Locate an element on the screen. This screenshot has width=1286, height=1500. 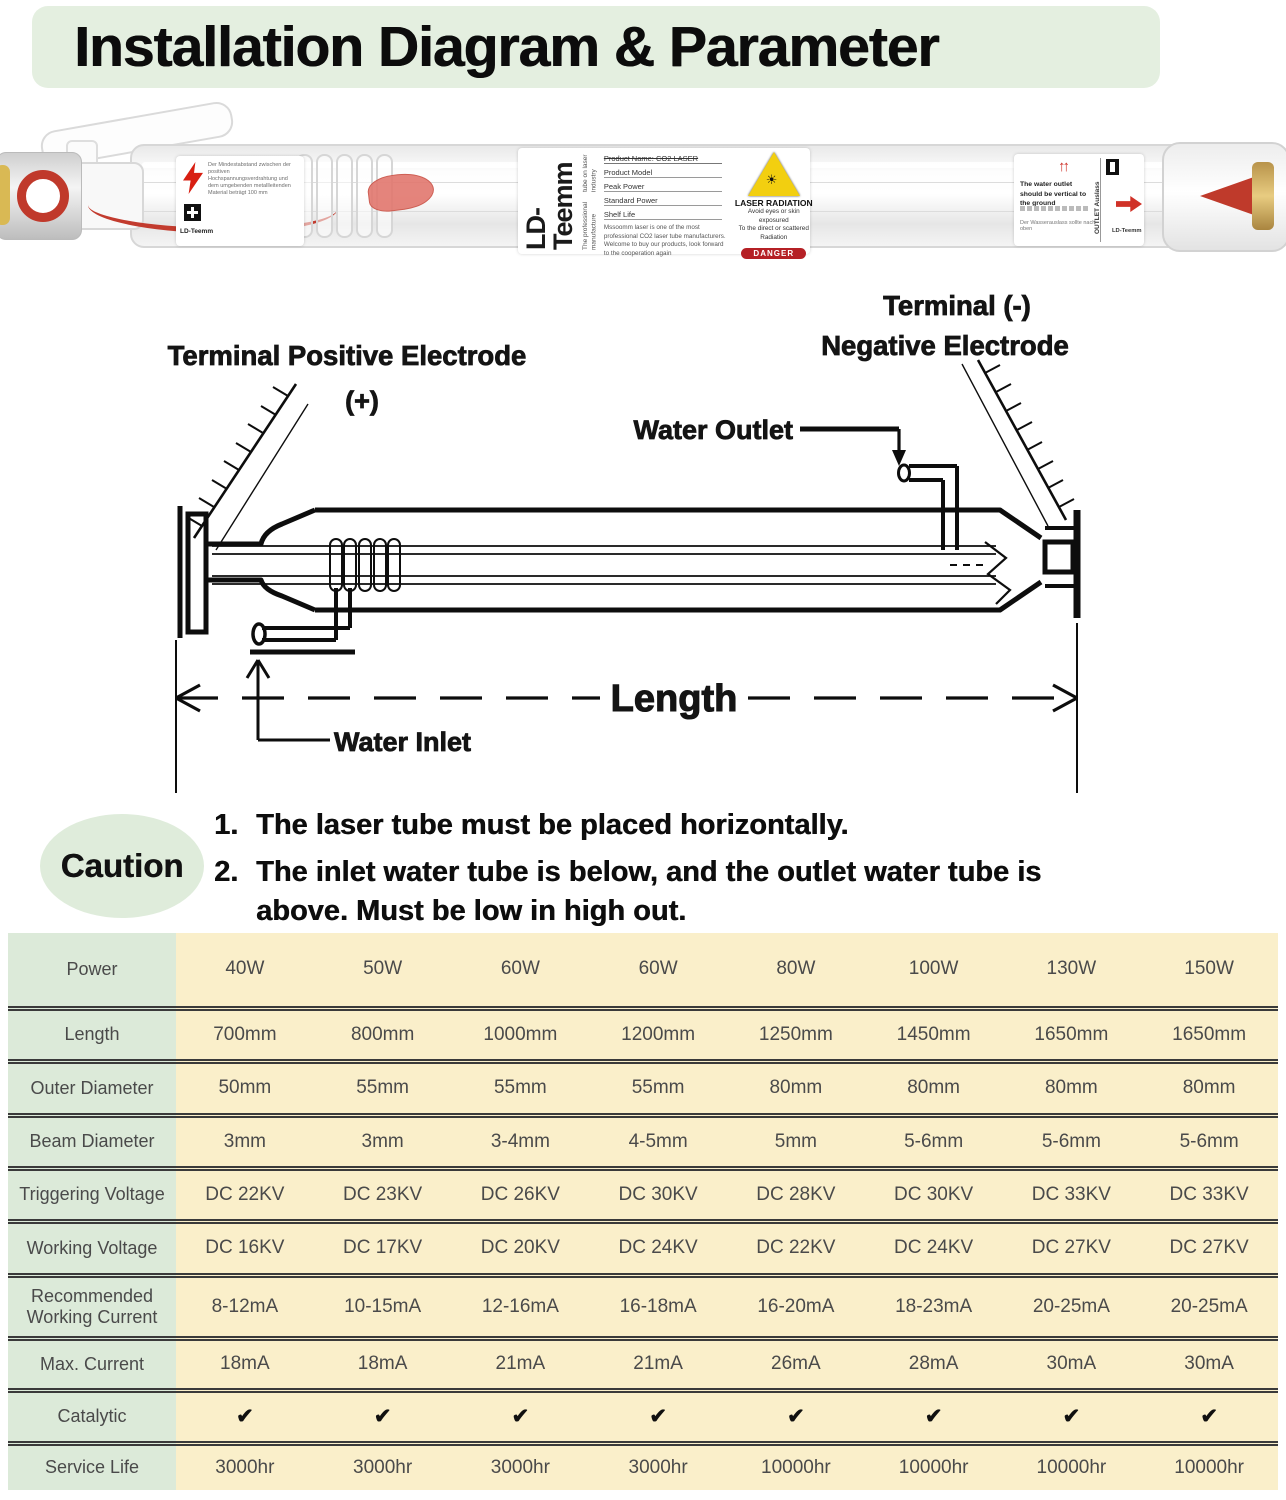
param-cell: 100W is located at coordinates (933, 970).